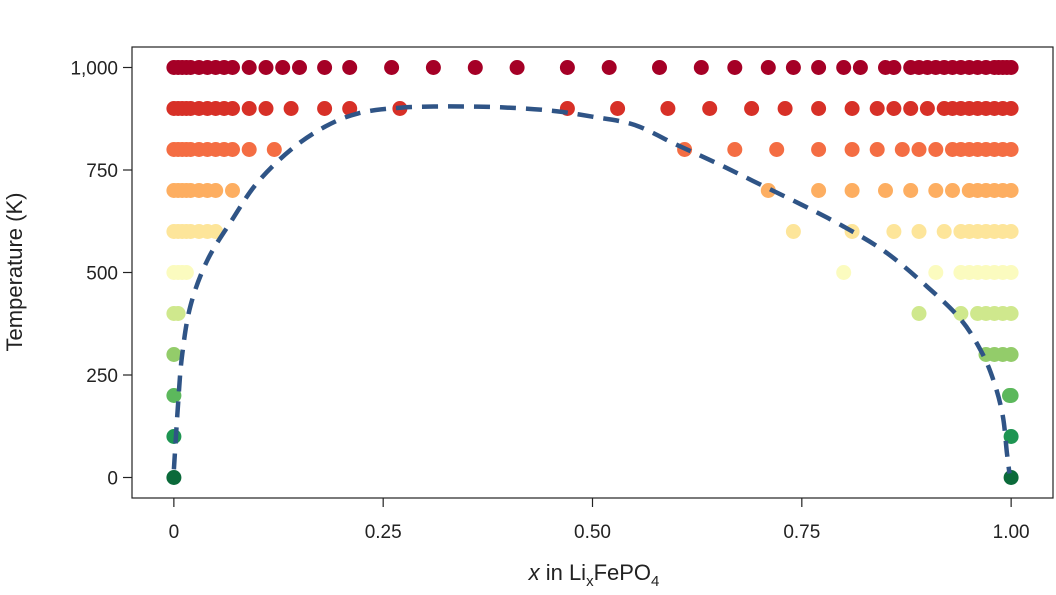  I want to click on x-tick-label-1: 0.25, so click(383, 532).